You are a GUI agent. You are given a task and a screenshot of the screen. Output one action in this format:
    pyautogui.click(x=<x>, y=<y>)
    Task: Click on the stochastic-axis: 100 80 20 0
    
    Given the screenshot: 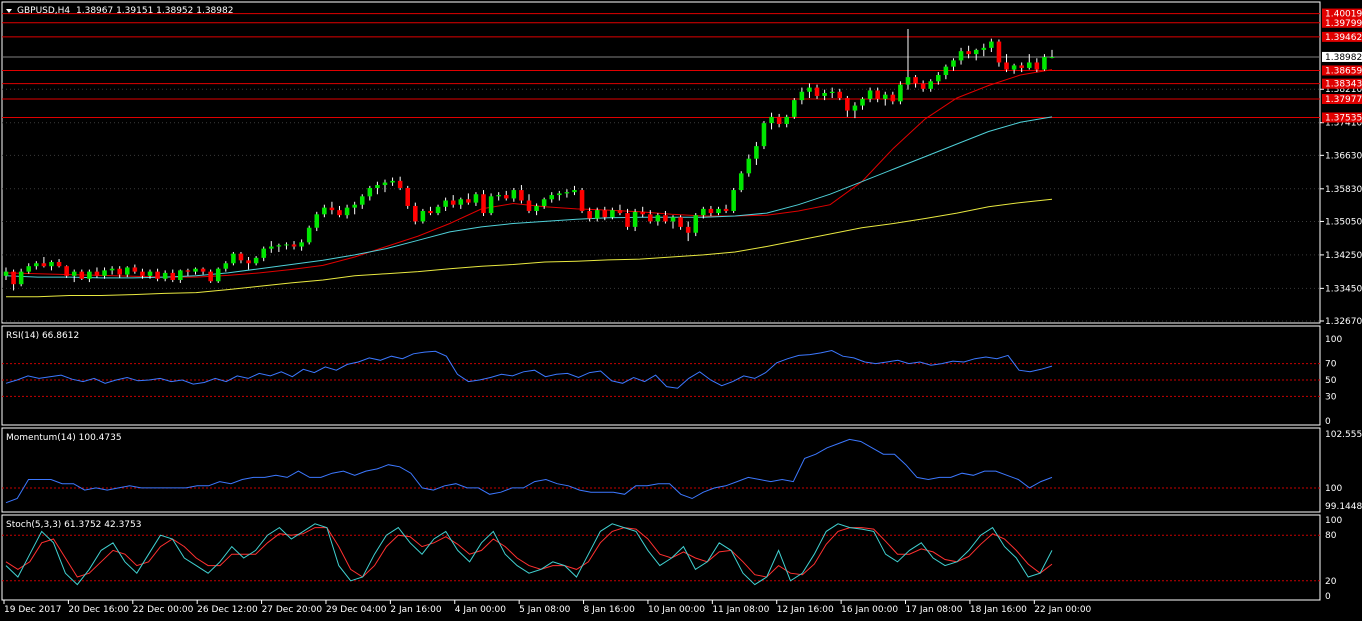 What is the action you would take?
    pyautogui.click(x=1333, y=559)
    